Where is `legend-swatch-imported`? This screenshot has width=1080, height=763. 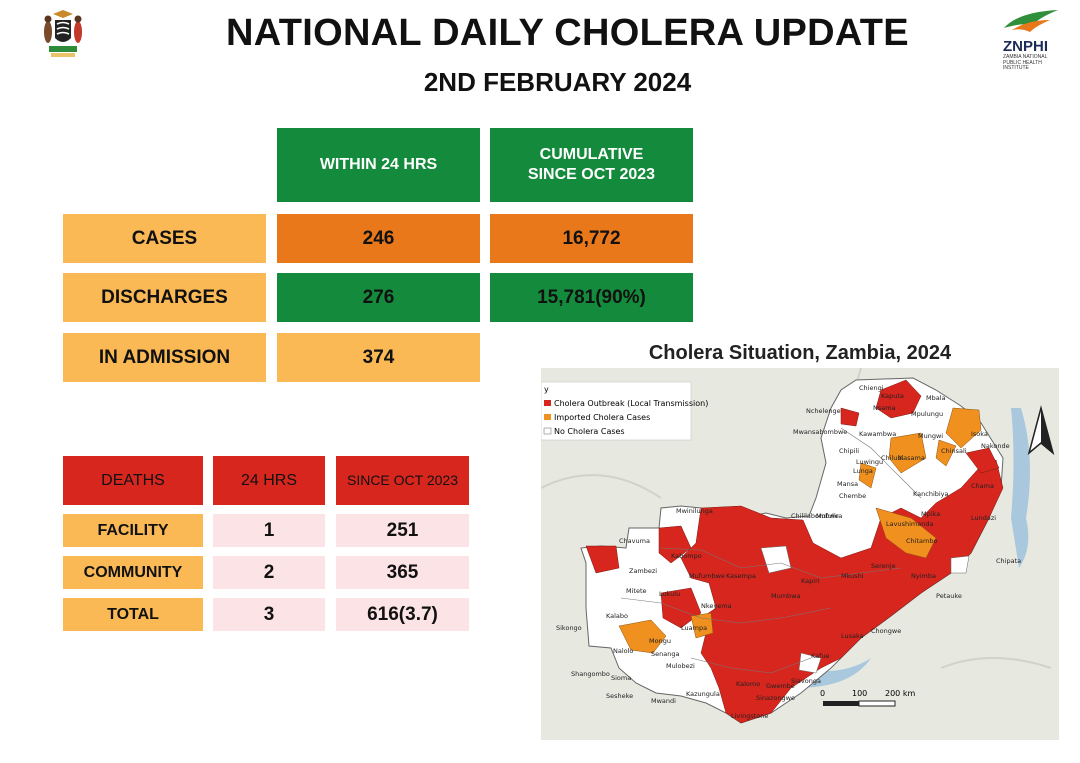 legend-swatch-imported is located at coordinates (547, 417).